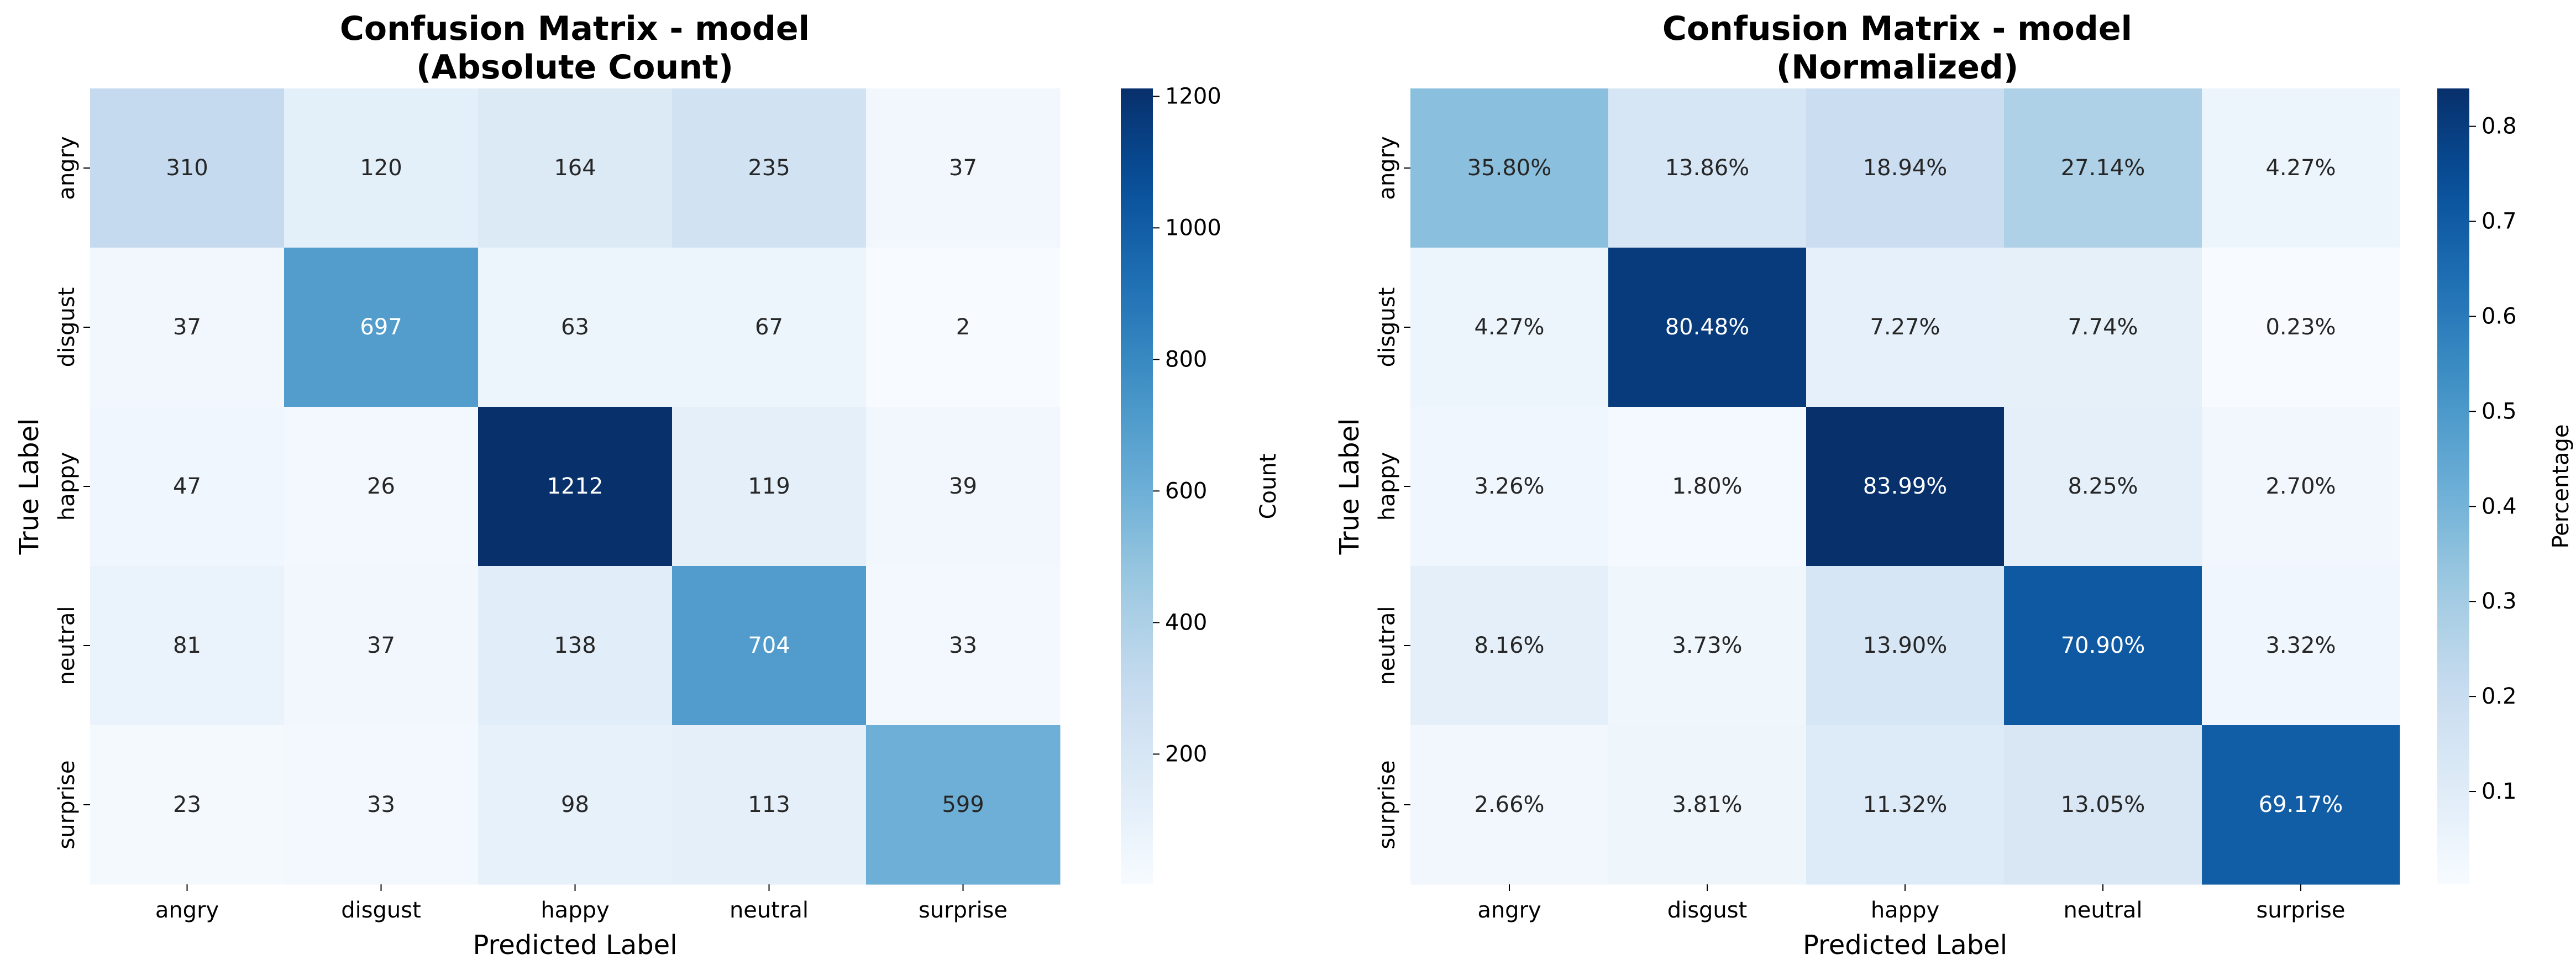 The height and width of the screenshot is (975, 2576). I want to click on cell-value-label: 3.73%, so click(1707, 645).